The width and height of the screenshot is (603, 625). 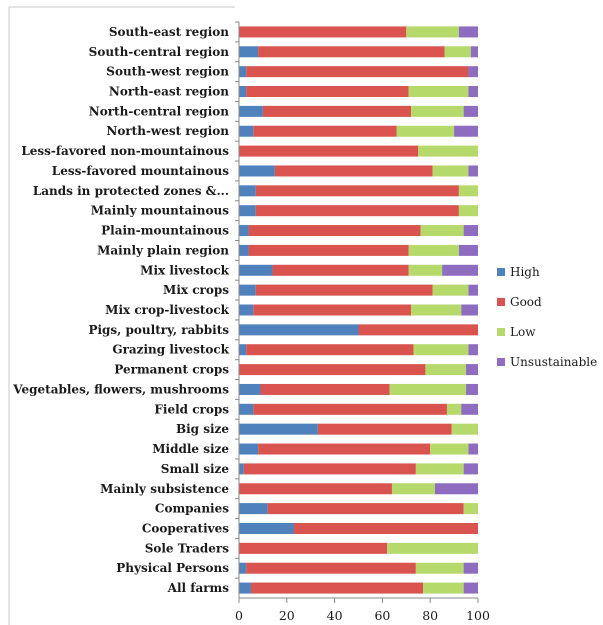 What do you see at coordinates (382, 615) in the screenshot?
I see `x-tick-label: 60` at bounding box center [382, 615].